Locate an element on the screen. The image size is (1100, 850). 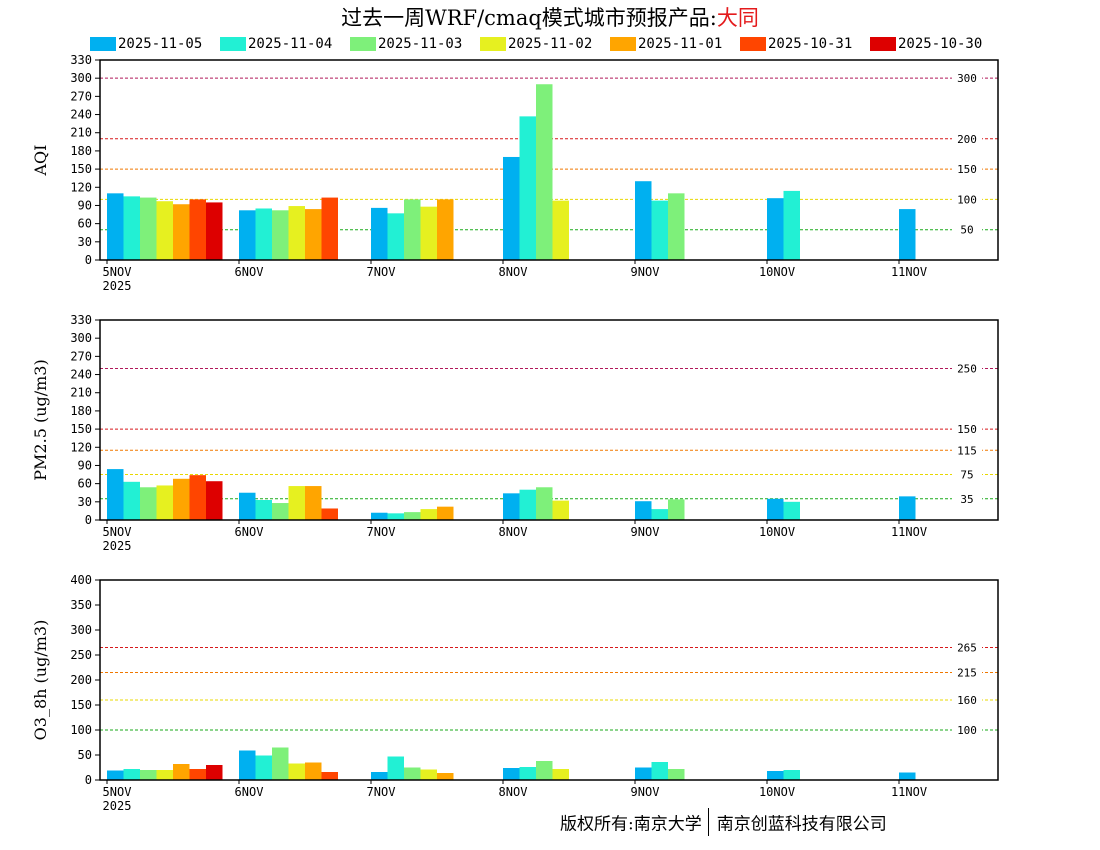
y-axis-label: O3_8h (ug/m3) is located at coordinates (40, 680).